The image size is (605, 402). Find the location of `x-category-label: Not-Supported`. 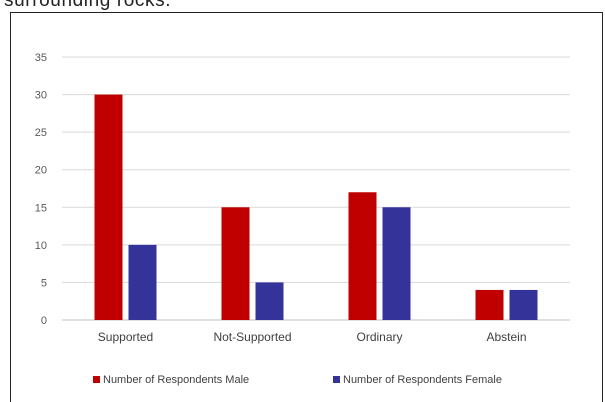

x-category-label: Not-Supported is located at coordinates (252, 337).